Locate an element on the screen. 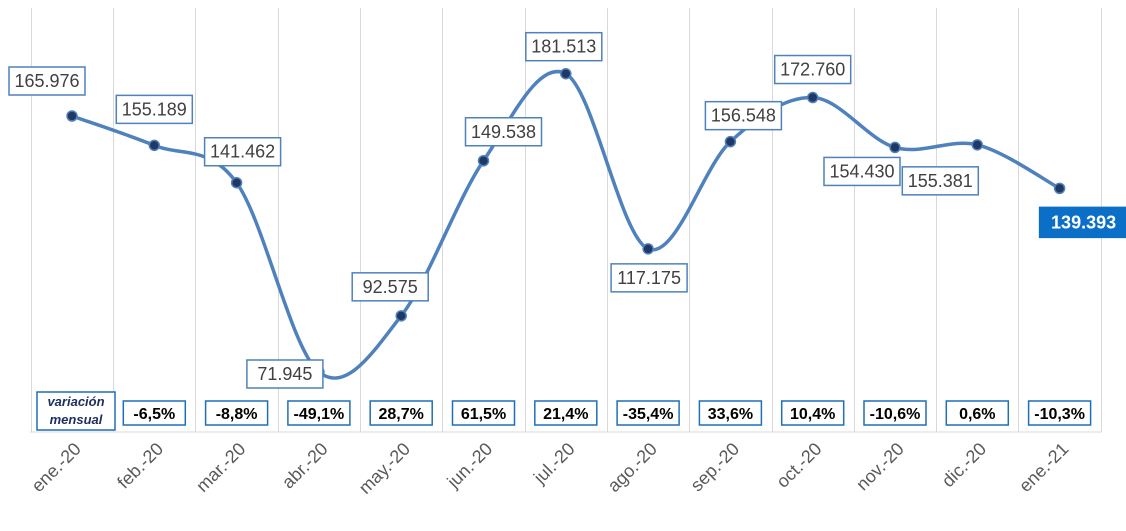 Image resolution: width=1126 pixels, height=531 pixels. variation-value: 28,7% is located at coordinates (401, 414).